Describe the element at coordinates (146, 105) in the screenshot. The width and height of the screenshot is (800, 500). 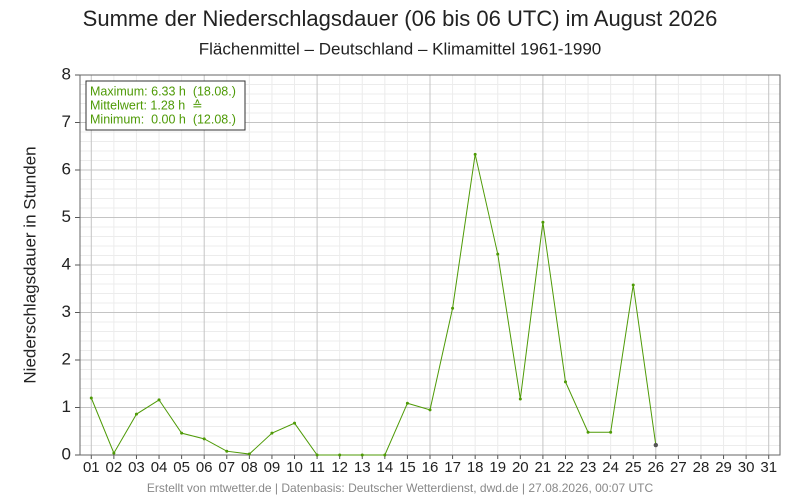
I see `annotation: Mittelwert: 1.28 h ≙` at that location.